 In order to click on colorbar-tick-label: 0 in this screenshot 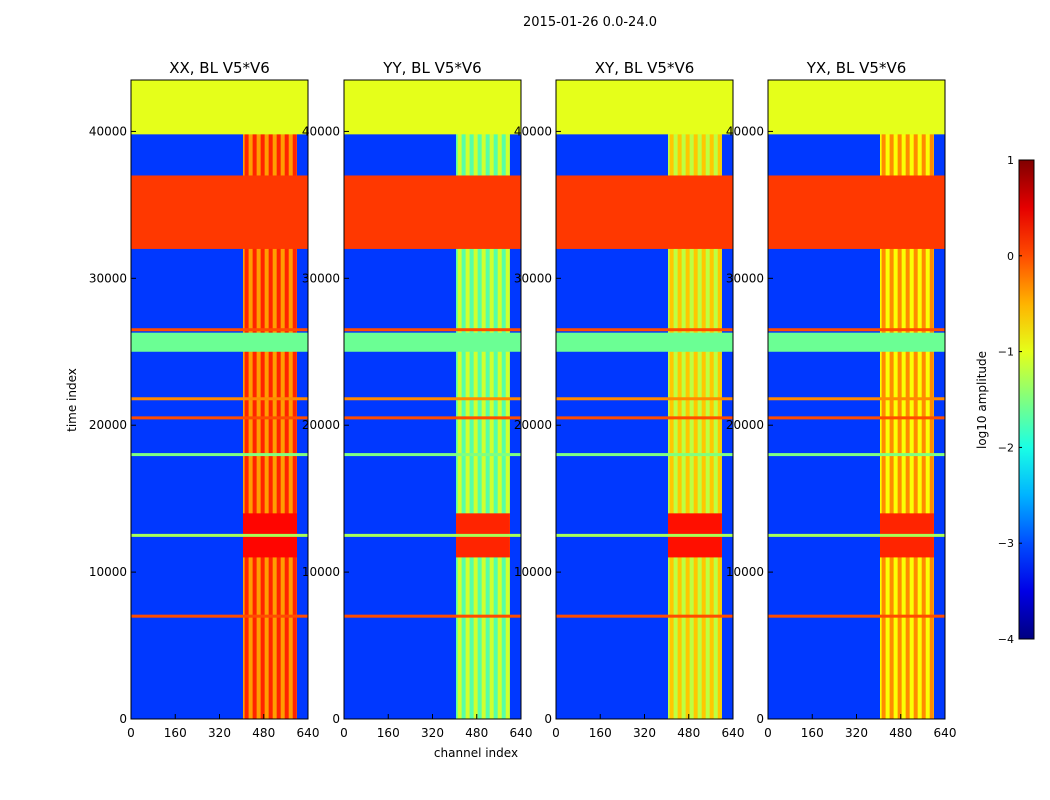, I will do `click(1010, 256)`.